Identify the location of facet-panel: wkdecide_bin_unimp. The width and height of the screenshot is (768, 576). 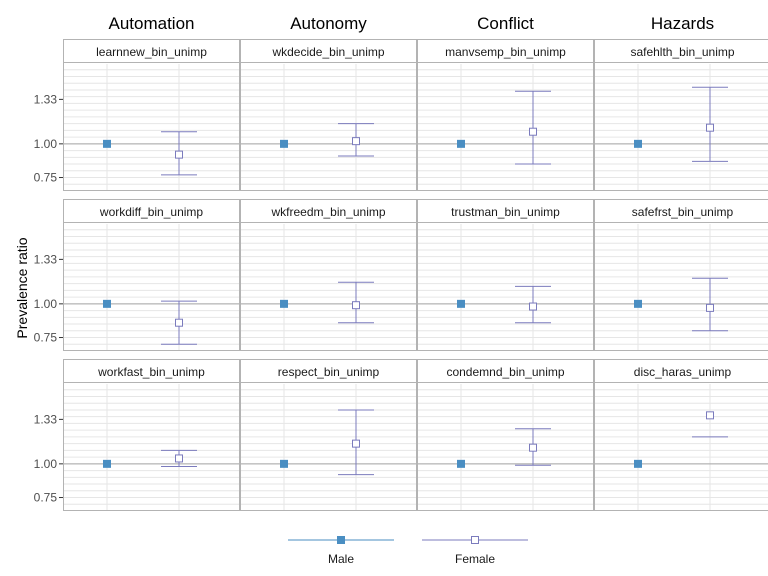
(328, 115).